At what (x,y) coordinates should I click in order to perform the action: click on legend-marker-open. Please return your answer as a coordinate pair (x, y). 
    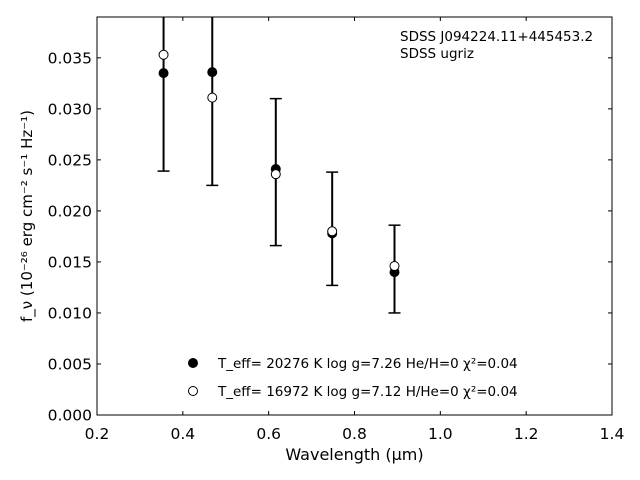
    Looking at the image, I should click on (193, 391).